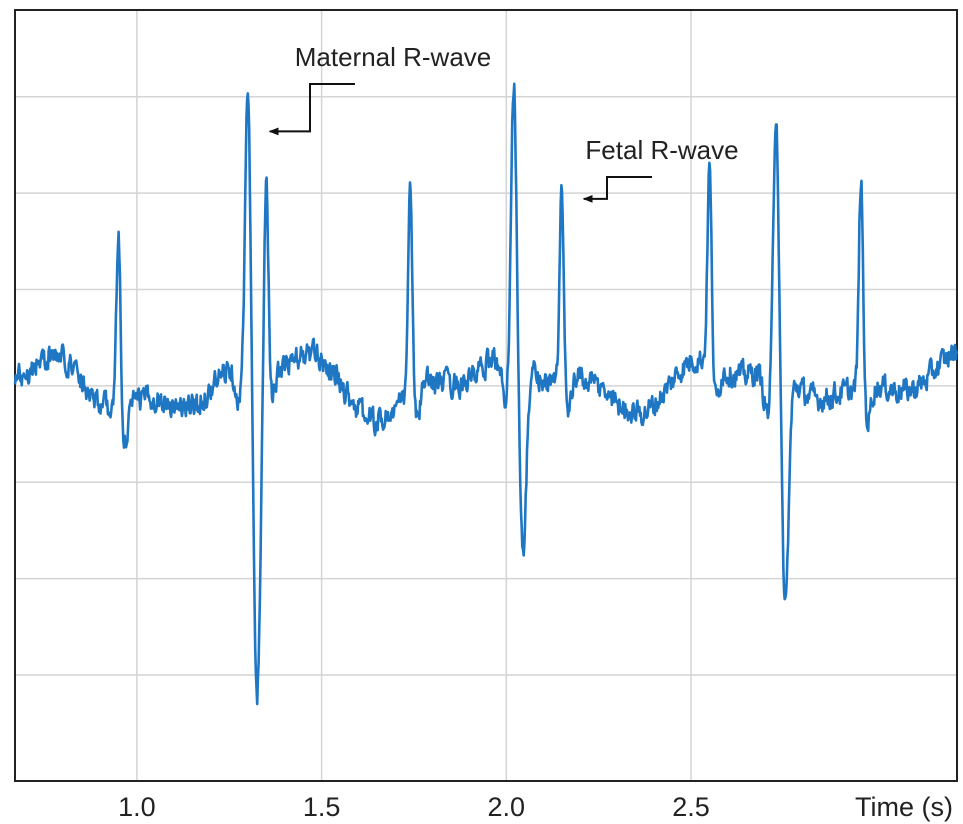 The image size is (963, 824). Describe the element at coordinates (691, 807) in the screenshot. I see `x-tick-label: 2.5` at that location.